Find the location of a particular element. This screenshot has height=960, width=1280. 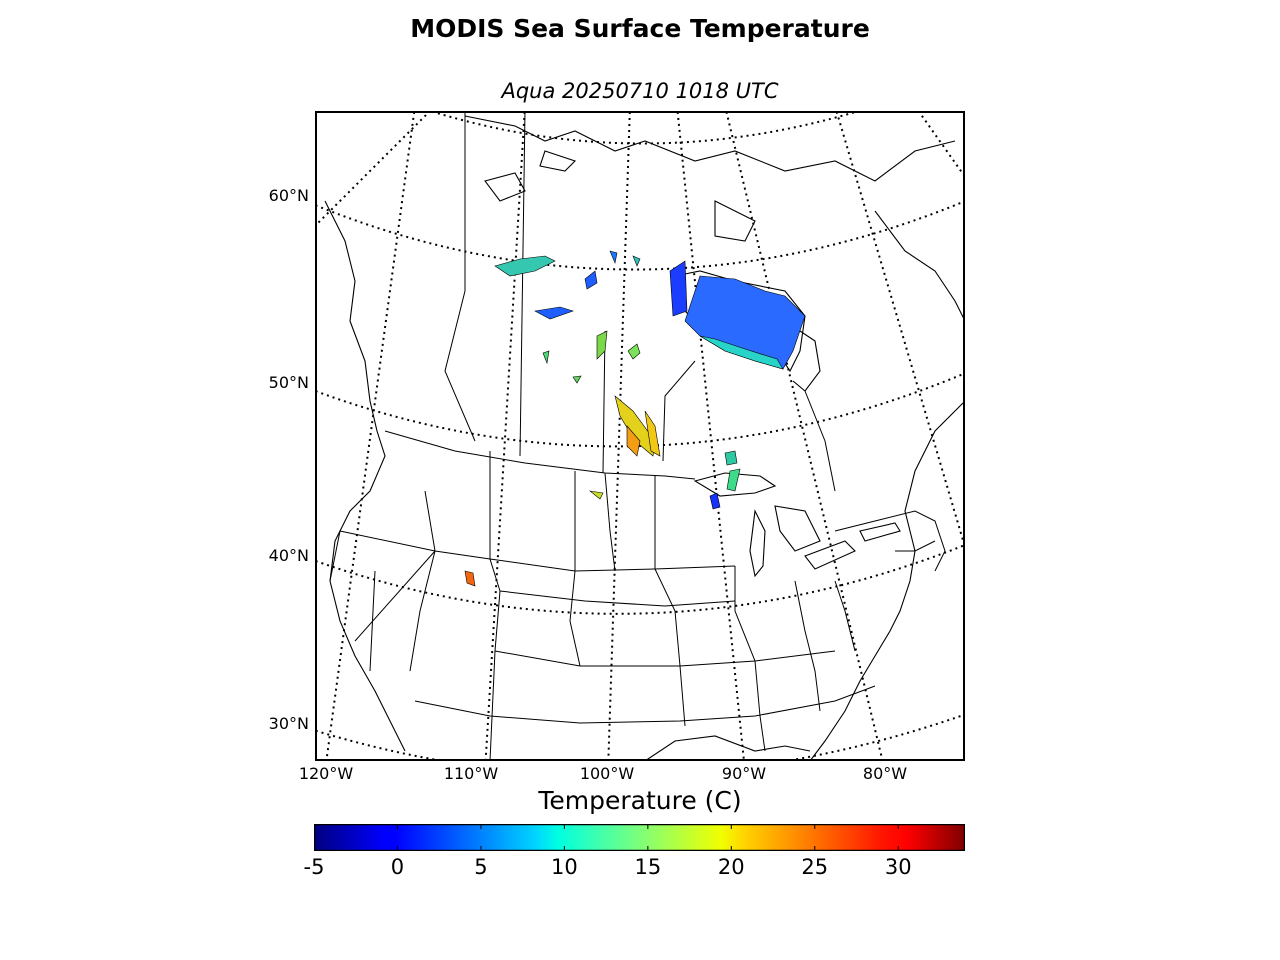

sst-lake-winnipeg is located at coordinates (635, 426).